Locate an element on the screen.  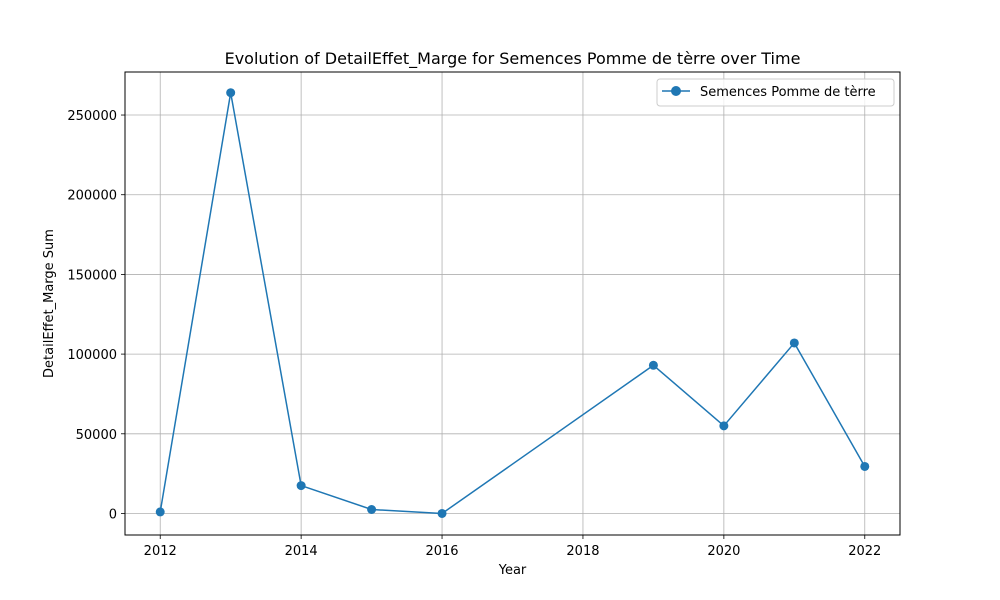
legend-series-label: Semences Pomme de tèrre is located at coordinates (788, 92).